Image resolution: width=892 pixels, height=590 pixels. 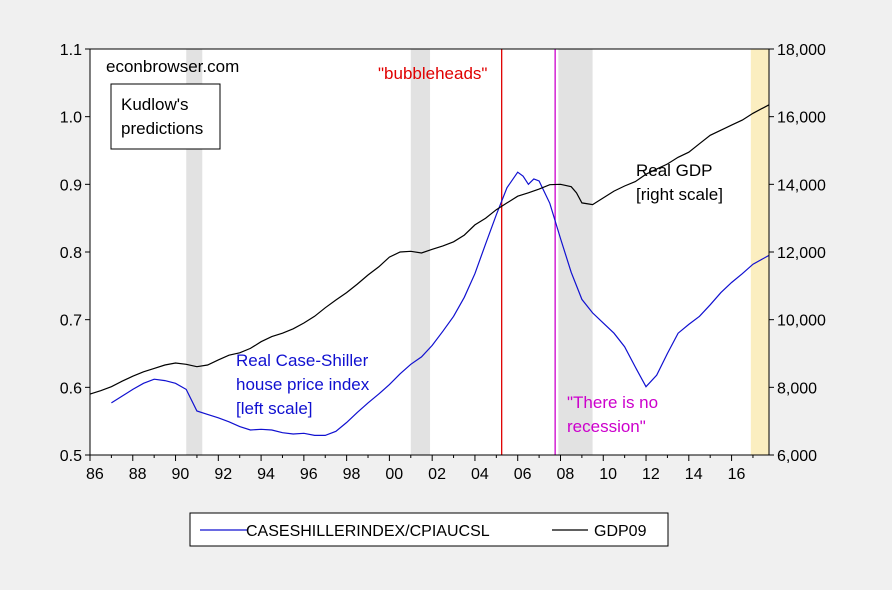 I want to click on cs-series-label-line3: [left scale], so click(x=274, y=408).